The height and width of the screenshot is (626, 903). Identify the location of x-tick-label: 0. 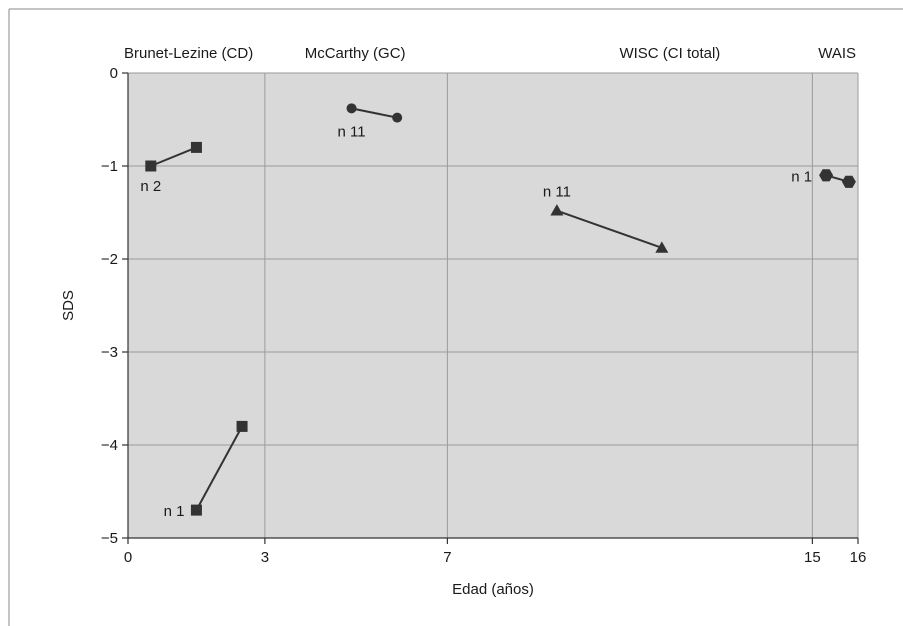
(128, 557).